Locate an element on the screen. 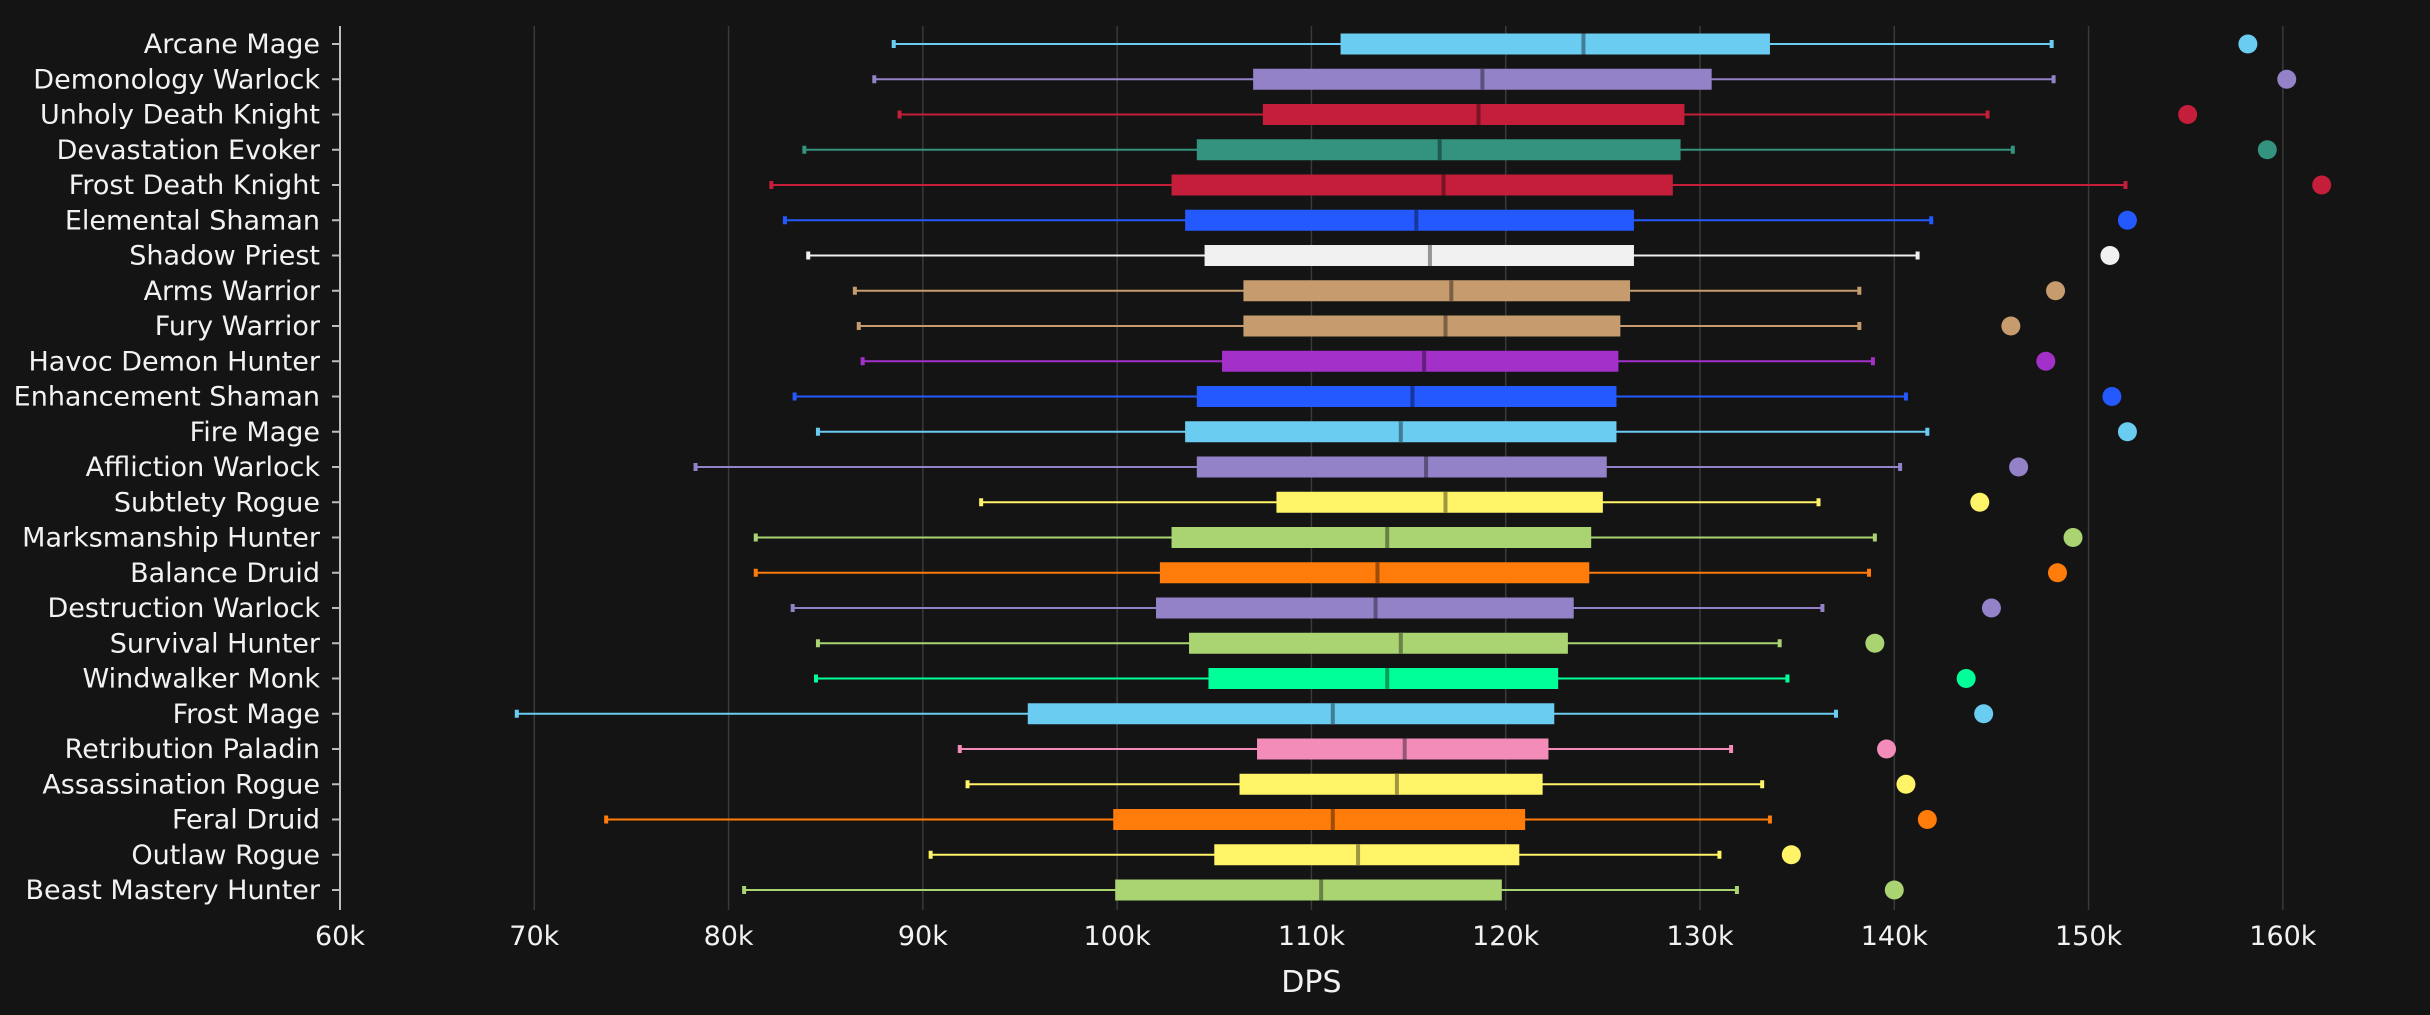 The width and height of the screenshot is (2430, 1015). category-label: Enhancement Shaman is located at coordinates (167, 397).